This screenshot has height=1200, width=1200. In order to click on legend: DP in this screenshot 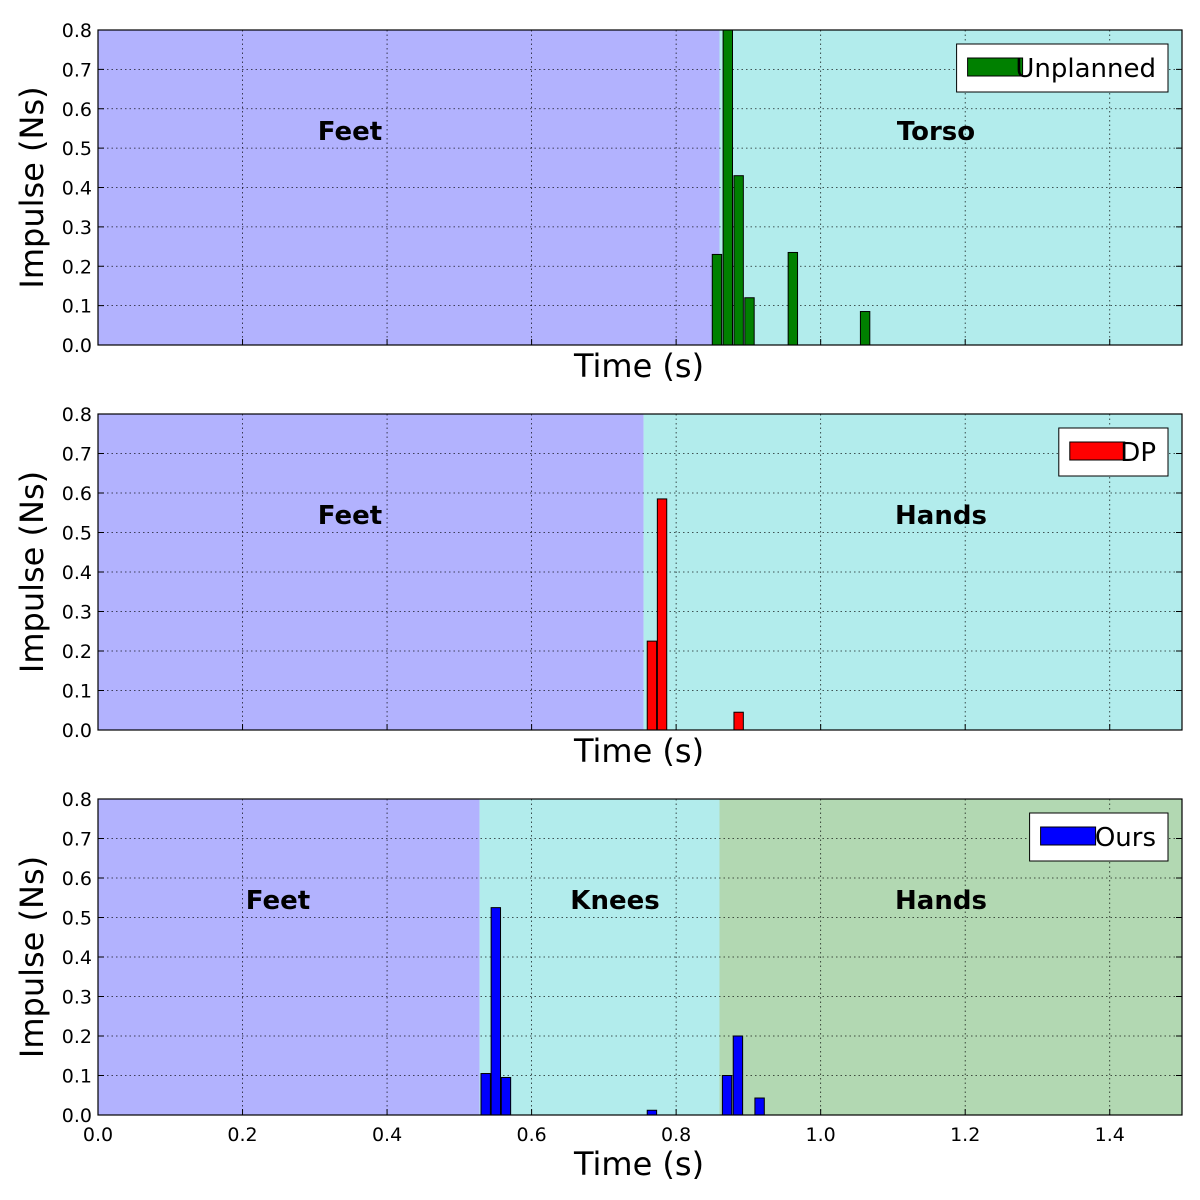, I will do `click(1113, 452)`.